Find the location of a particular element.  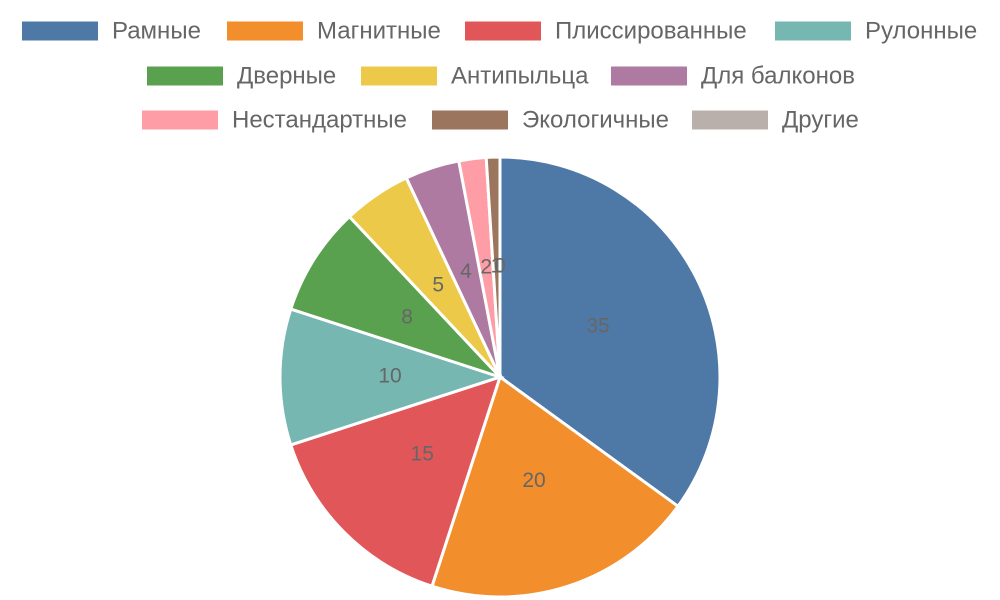

legend-item: Плиссированные is located at coordinates (606, 30).